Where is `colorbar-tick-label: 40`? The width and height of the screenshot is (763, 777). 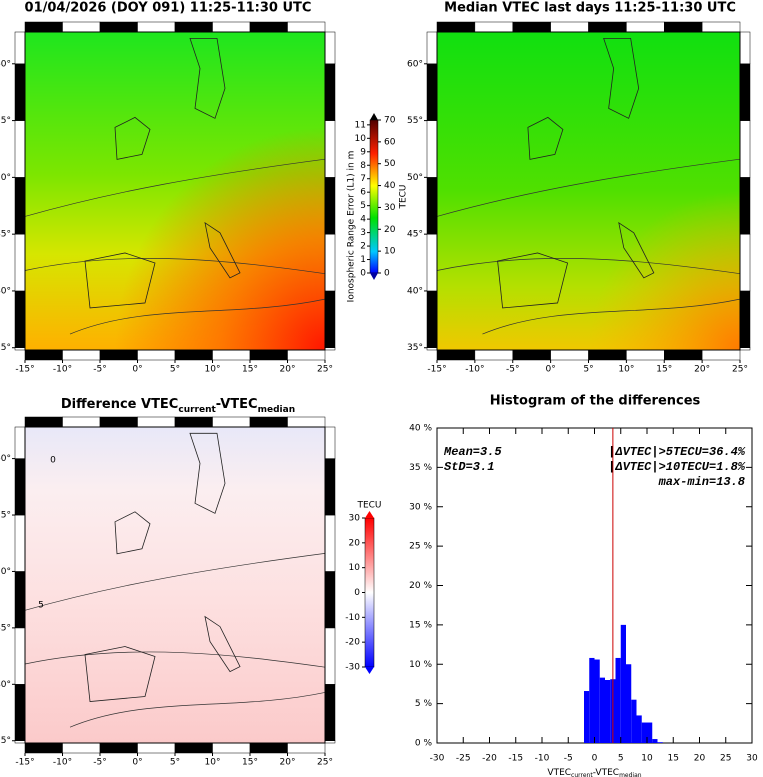
colorbar-tick-label: 40 is located at coordinates (390, 186).